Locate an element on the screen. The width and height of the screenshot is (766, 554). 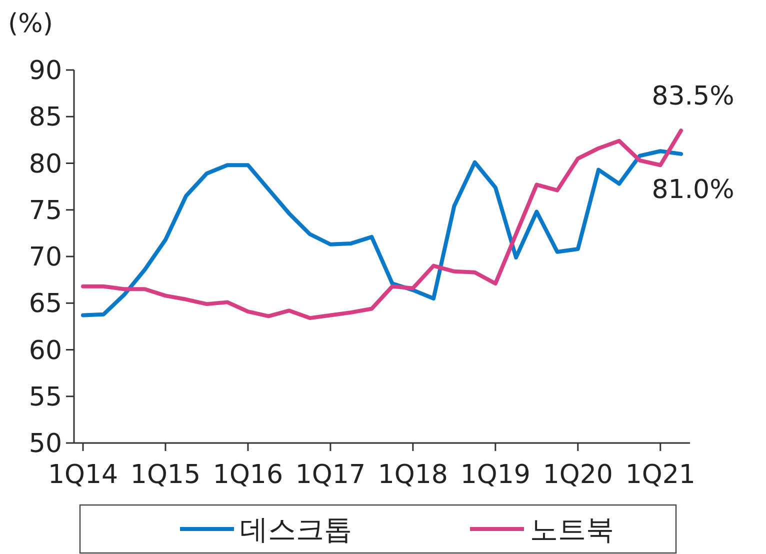
y-tick-label: 75 is located at coordinates (45, 211).